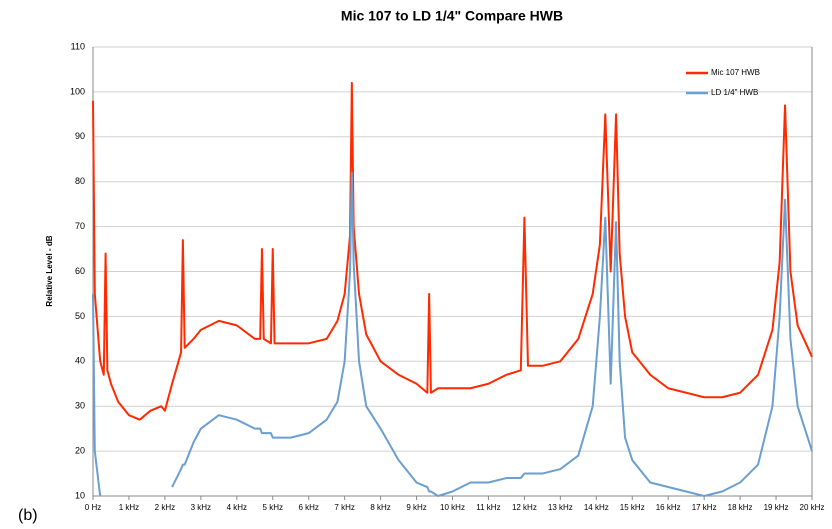 This screenshot has height=529, width=832. I want to click on x-tick-label: 3 kHz, so click(201, 507).